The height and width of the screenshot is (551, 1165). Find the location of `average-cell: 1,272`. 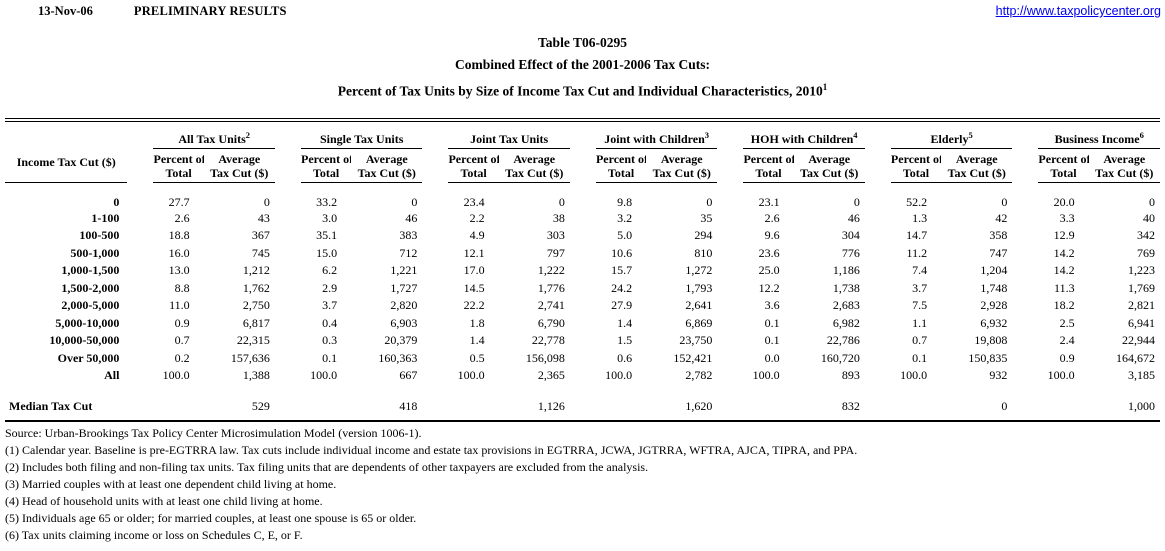

average-cell: 1,272 is located at coordinates (699, 270).